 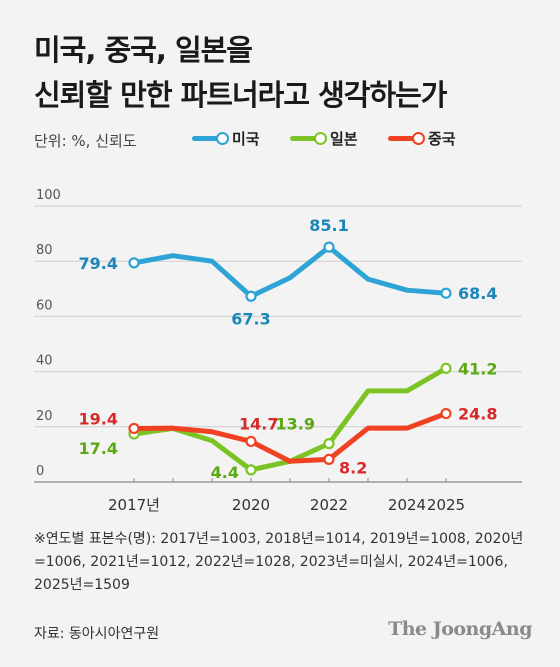 What do you see at coordinates (250, 318) in the screenshot?
I see `data-label-us-2020: 67.3` at bounding box center [250, 318].